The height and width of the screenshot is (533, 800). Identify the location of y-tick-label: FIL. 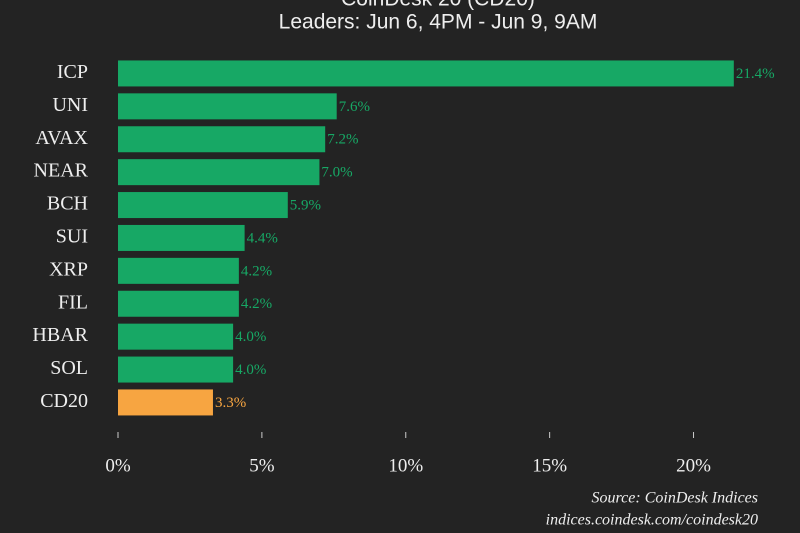
(73, 302).